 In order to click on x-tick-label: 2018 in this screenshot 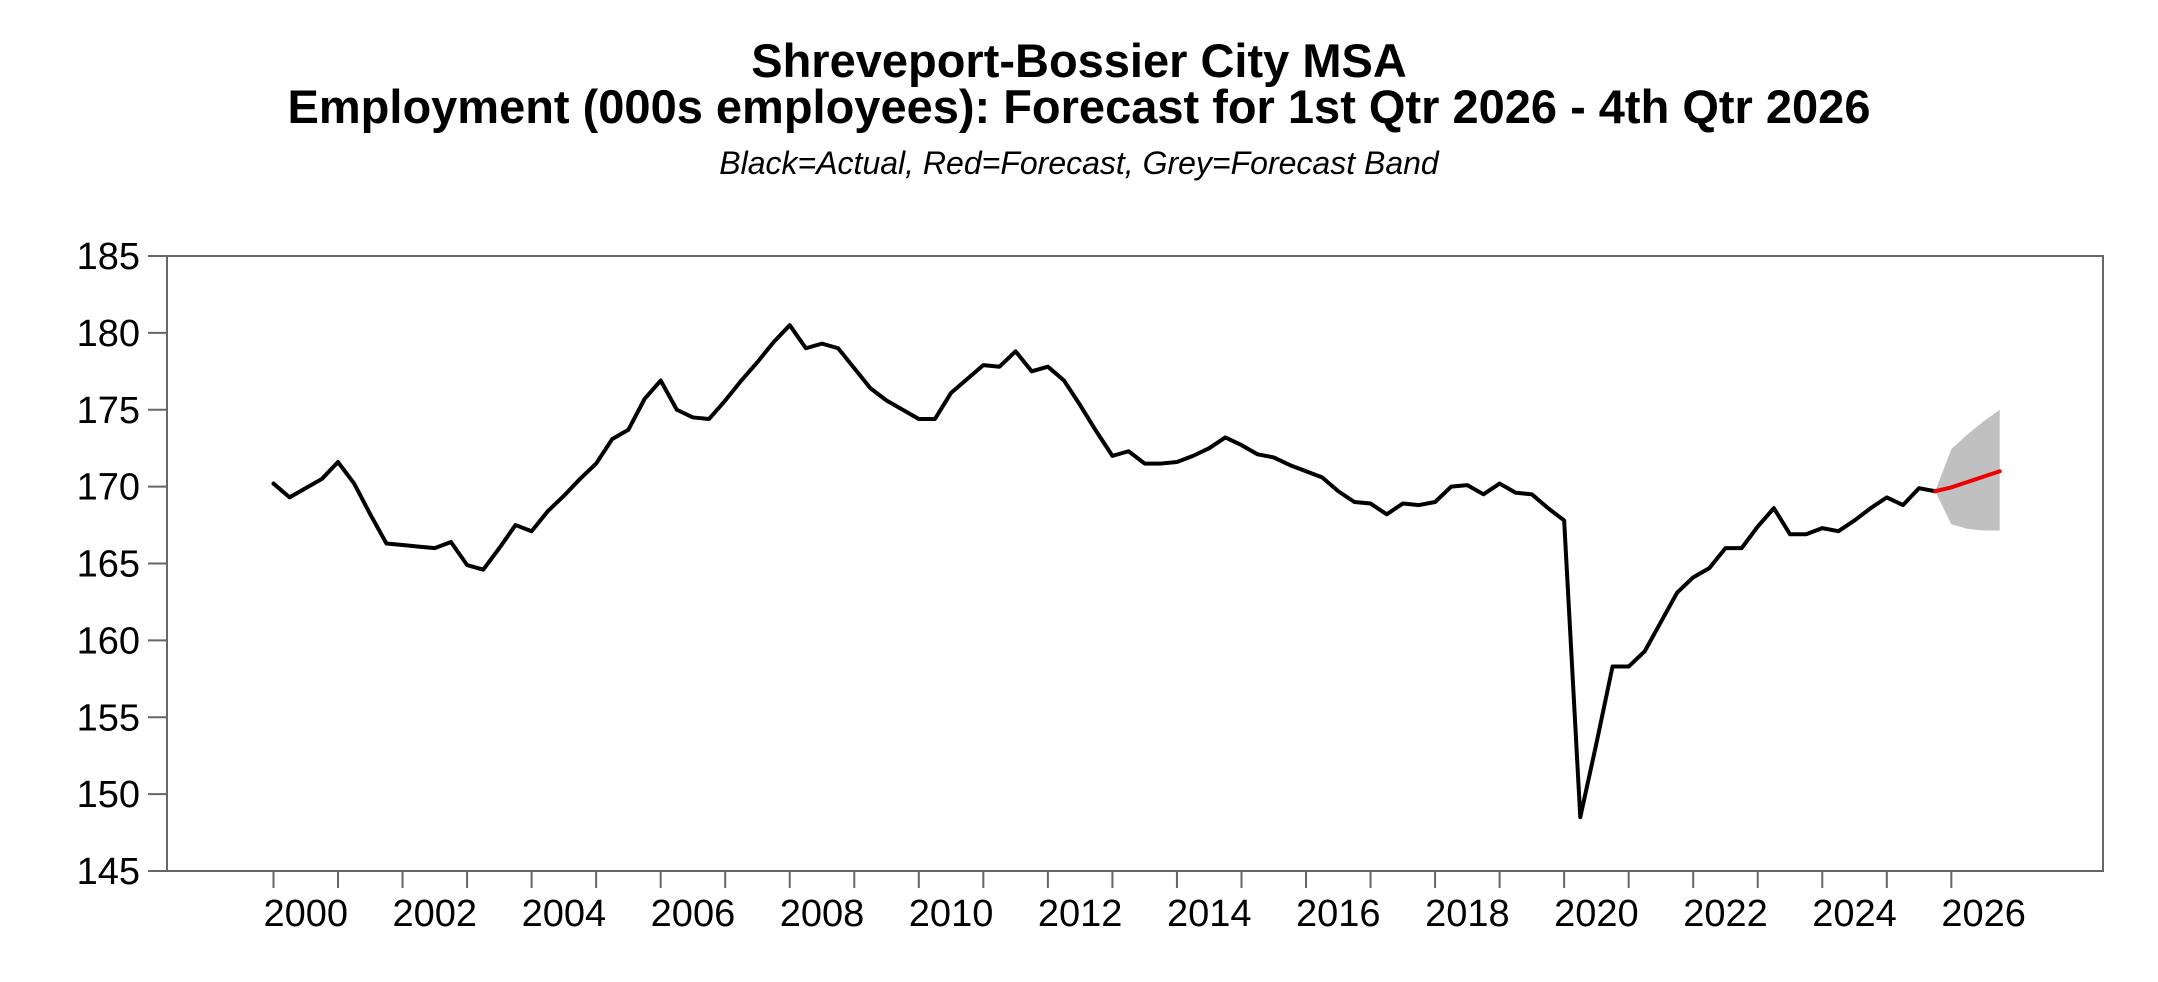, I will do `click(1467, 914)`.